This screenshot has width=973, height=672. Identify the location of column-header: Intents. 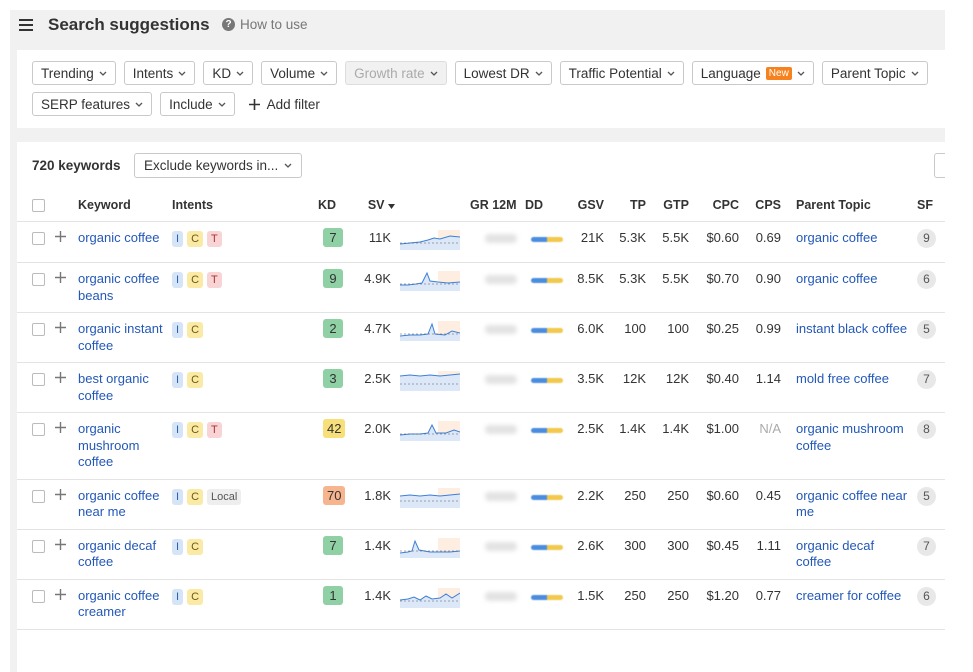
(245, 206).